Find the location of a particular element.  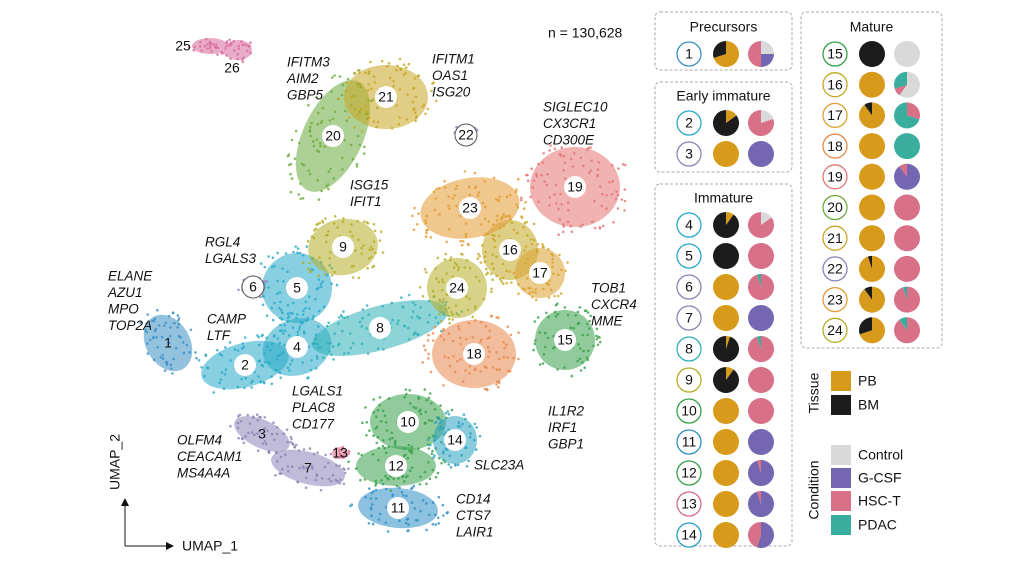

cluster-label: 10 is located at coordinates (408, 422).